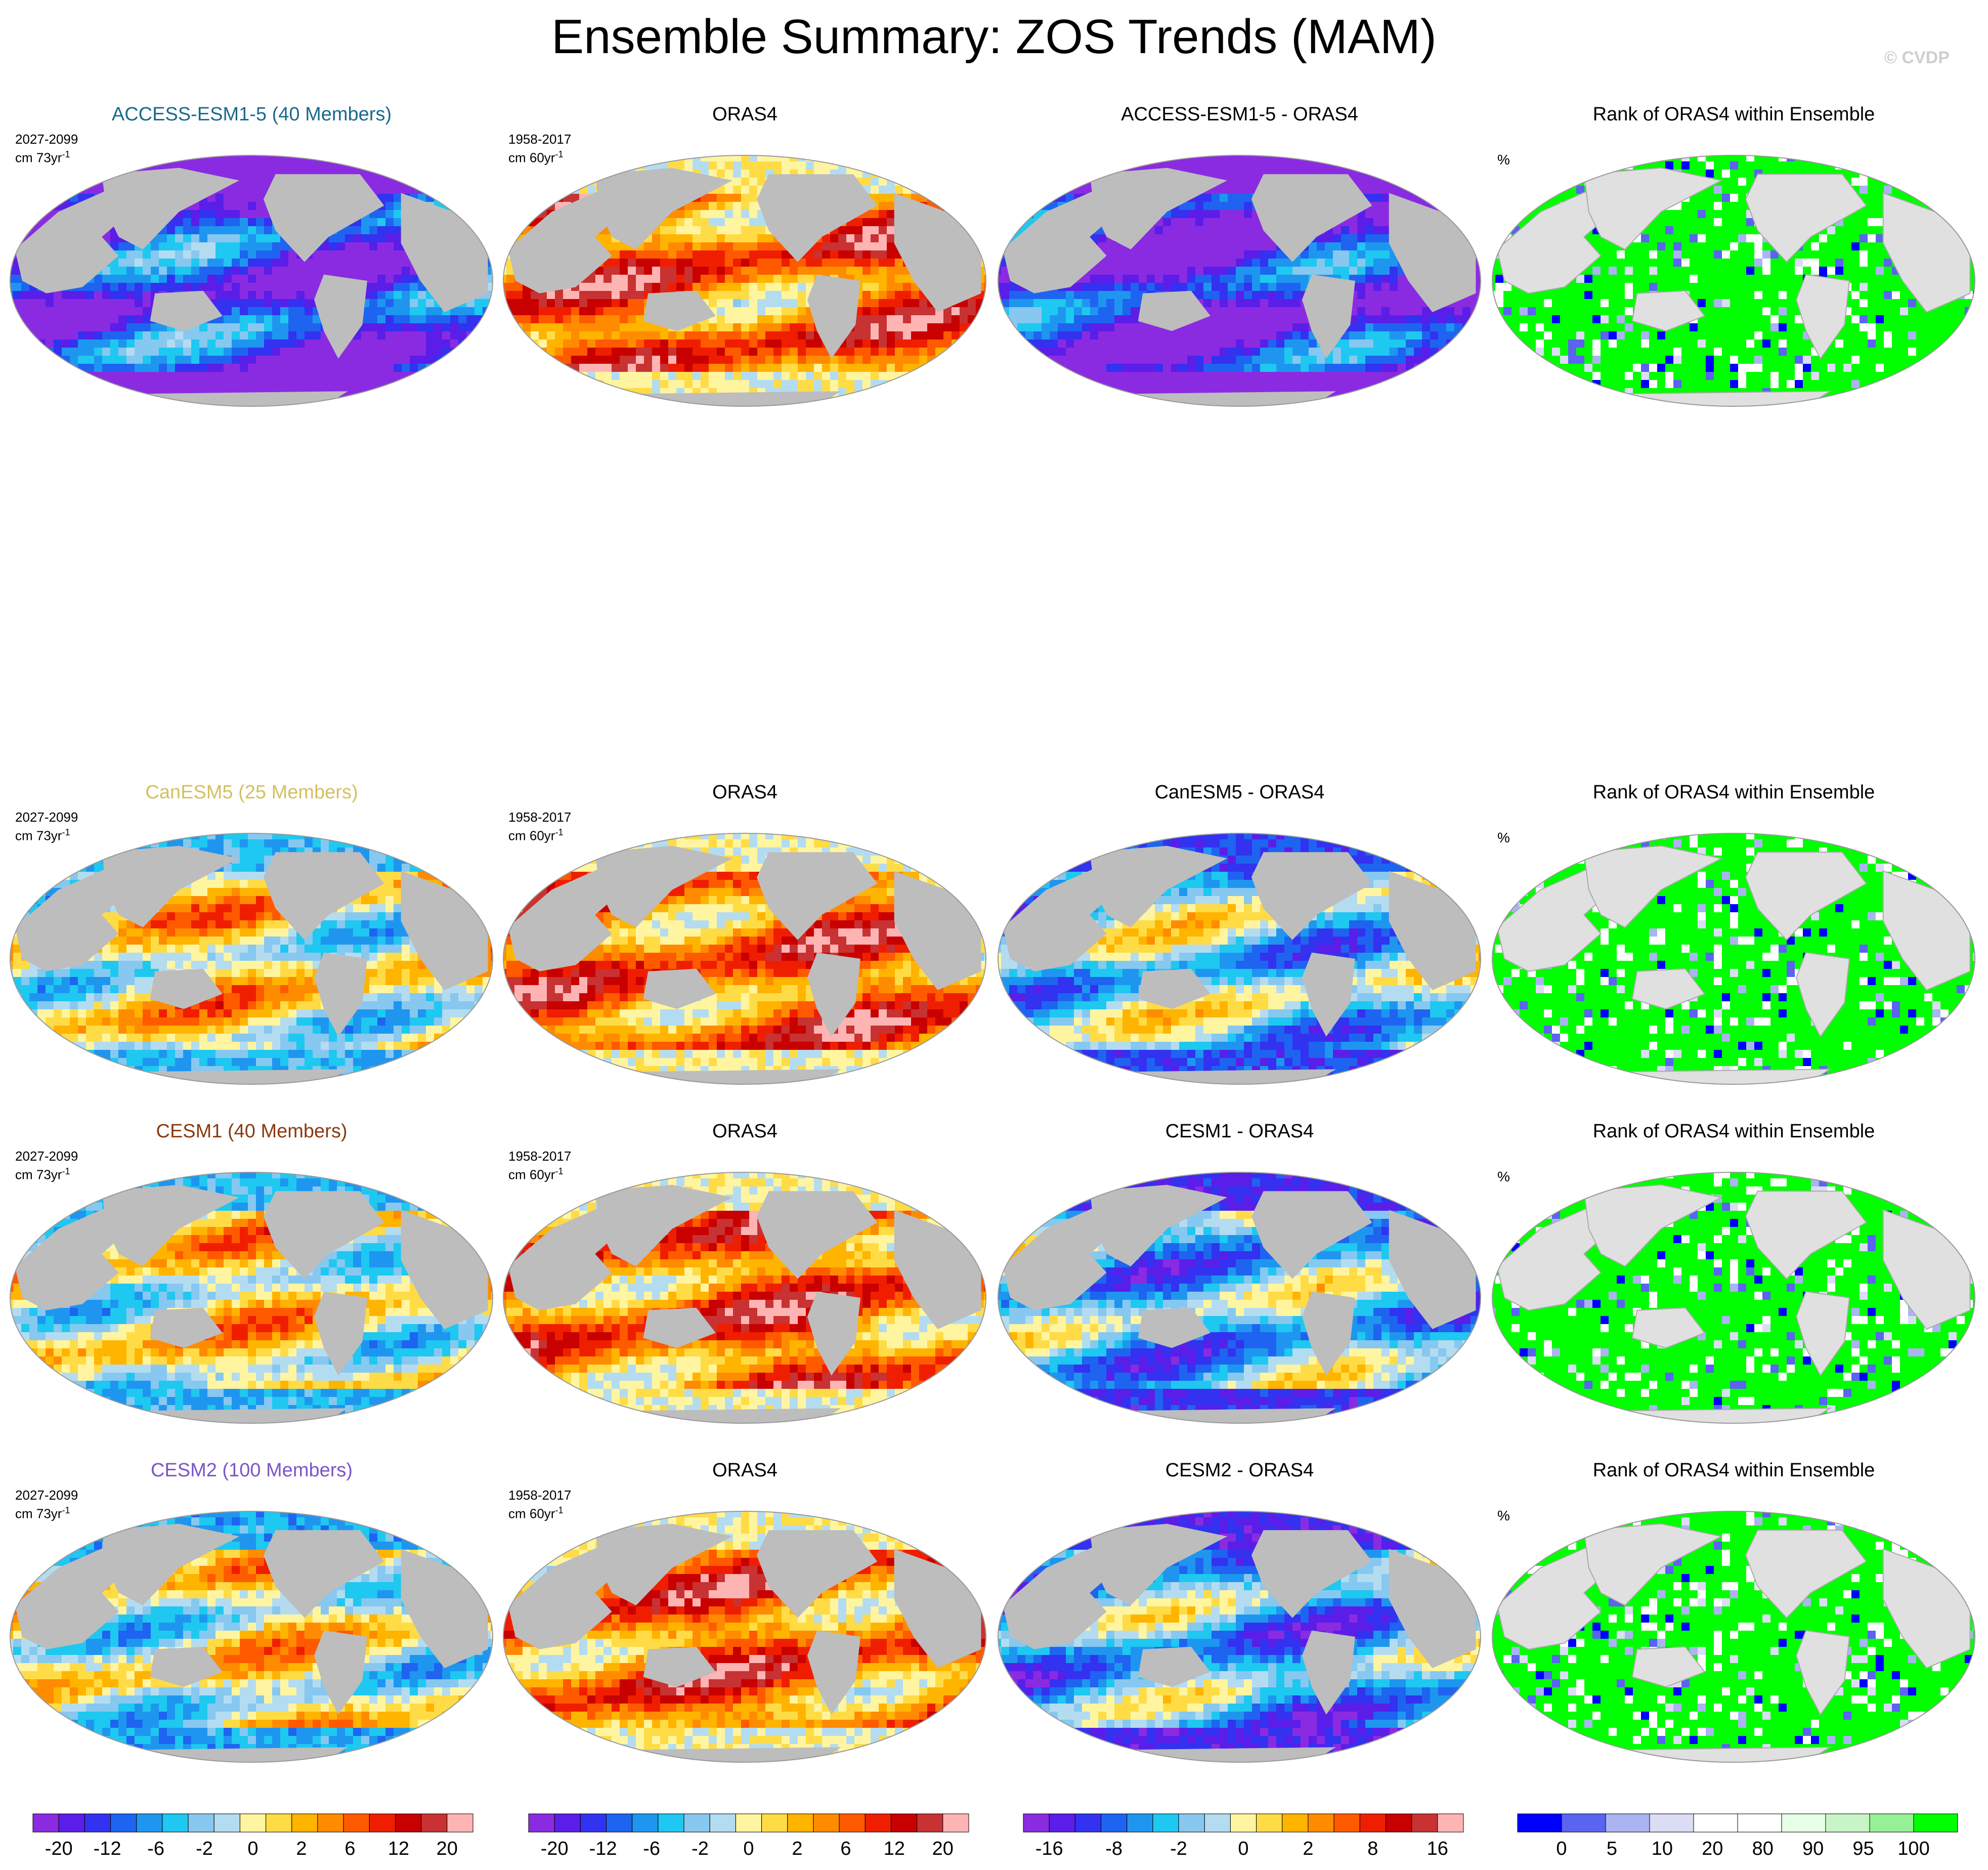 This screenshot has height=1870, width=1988. I want to click on period-label: 2027-2099, so click(46, 139).